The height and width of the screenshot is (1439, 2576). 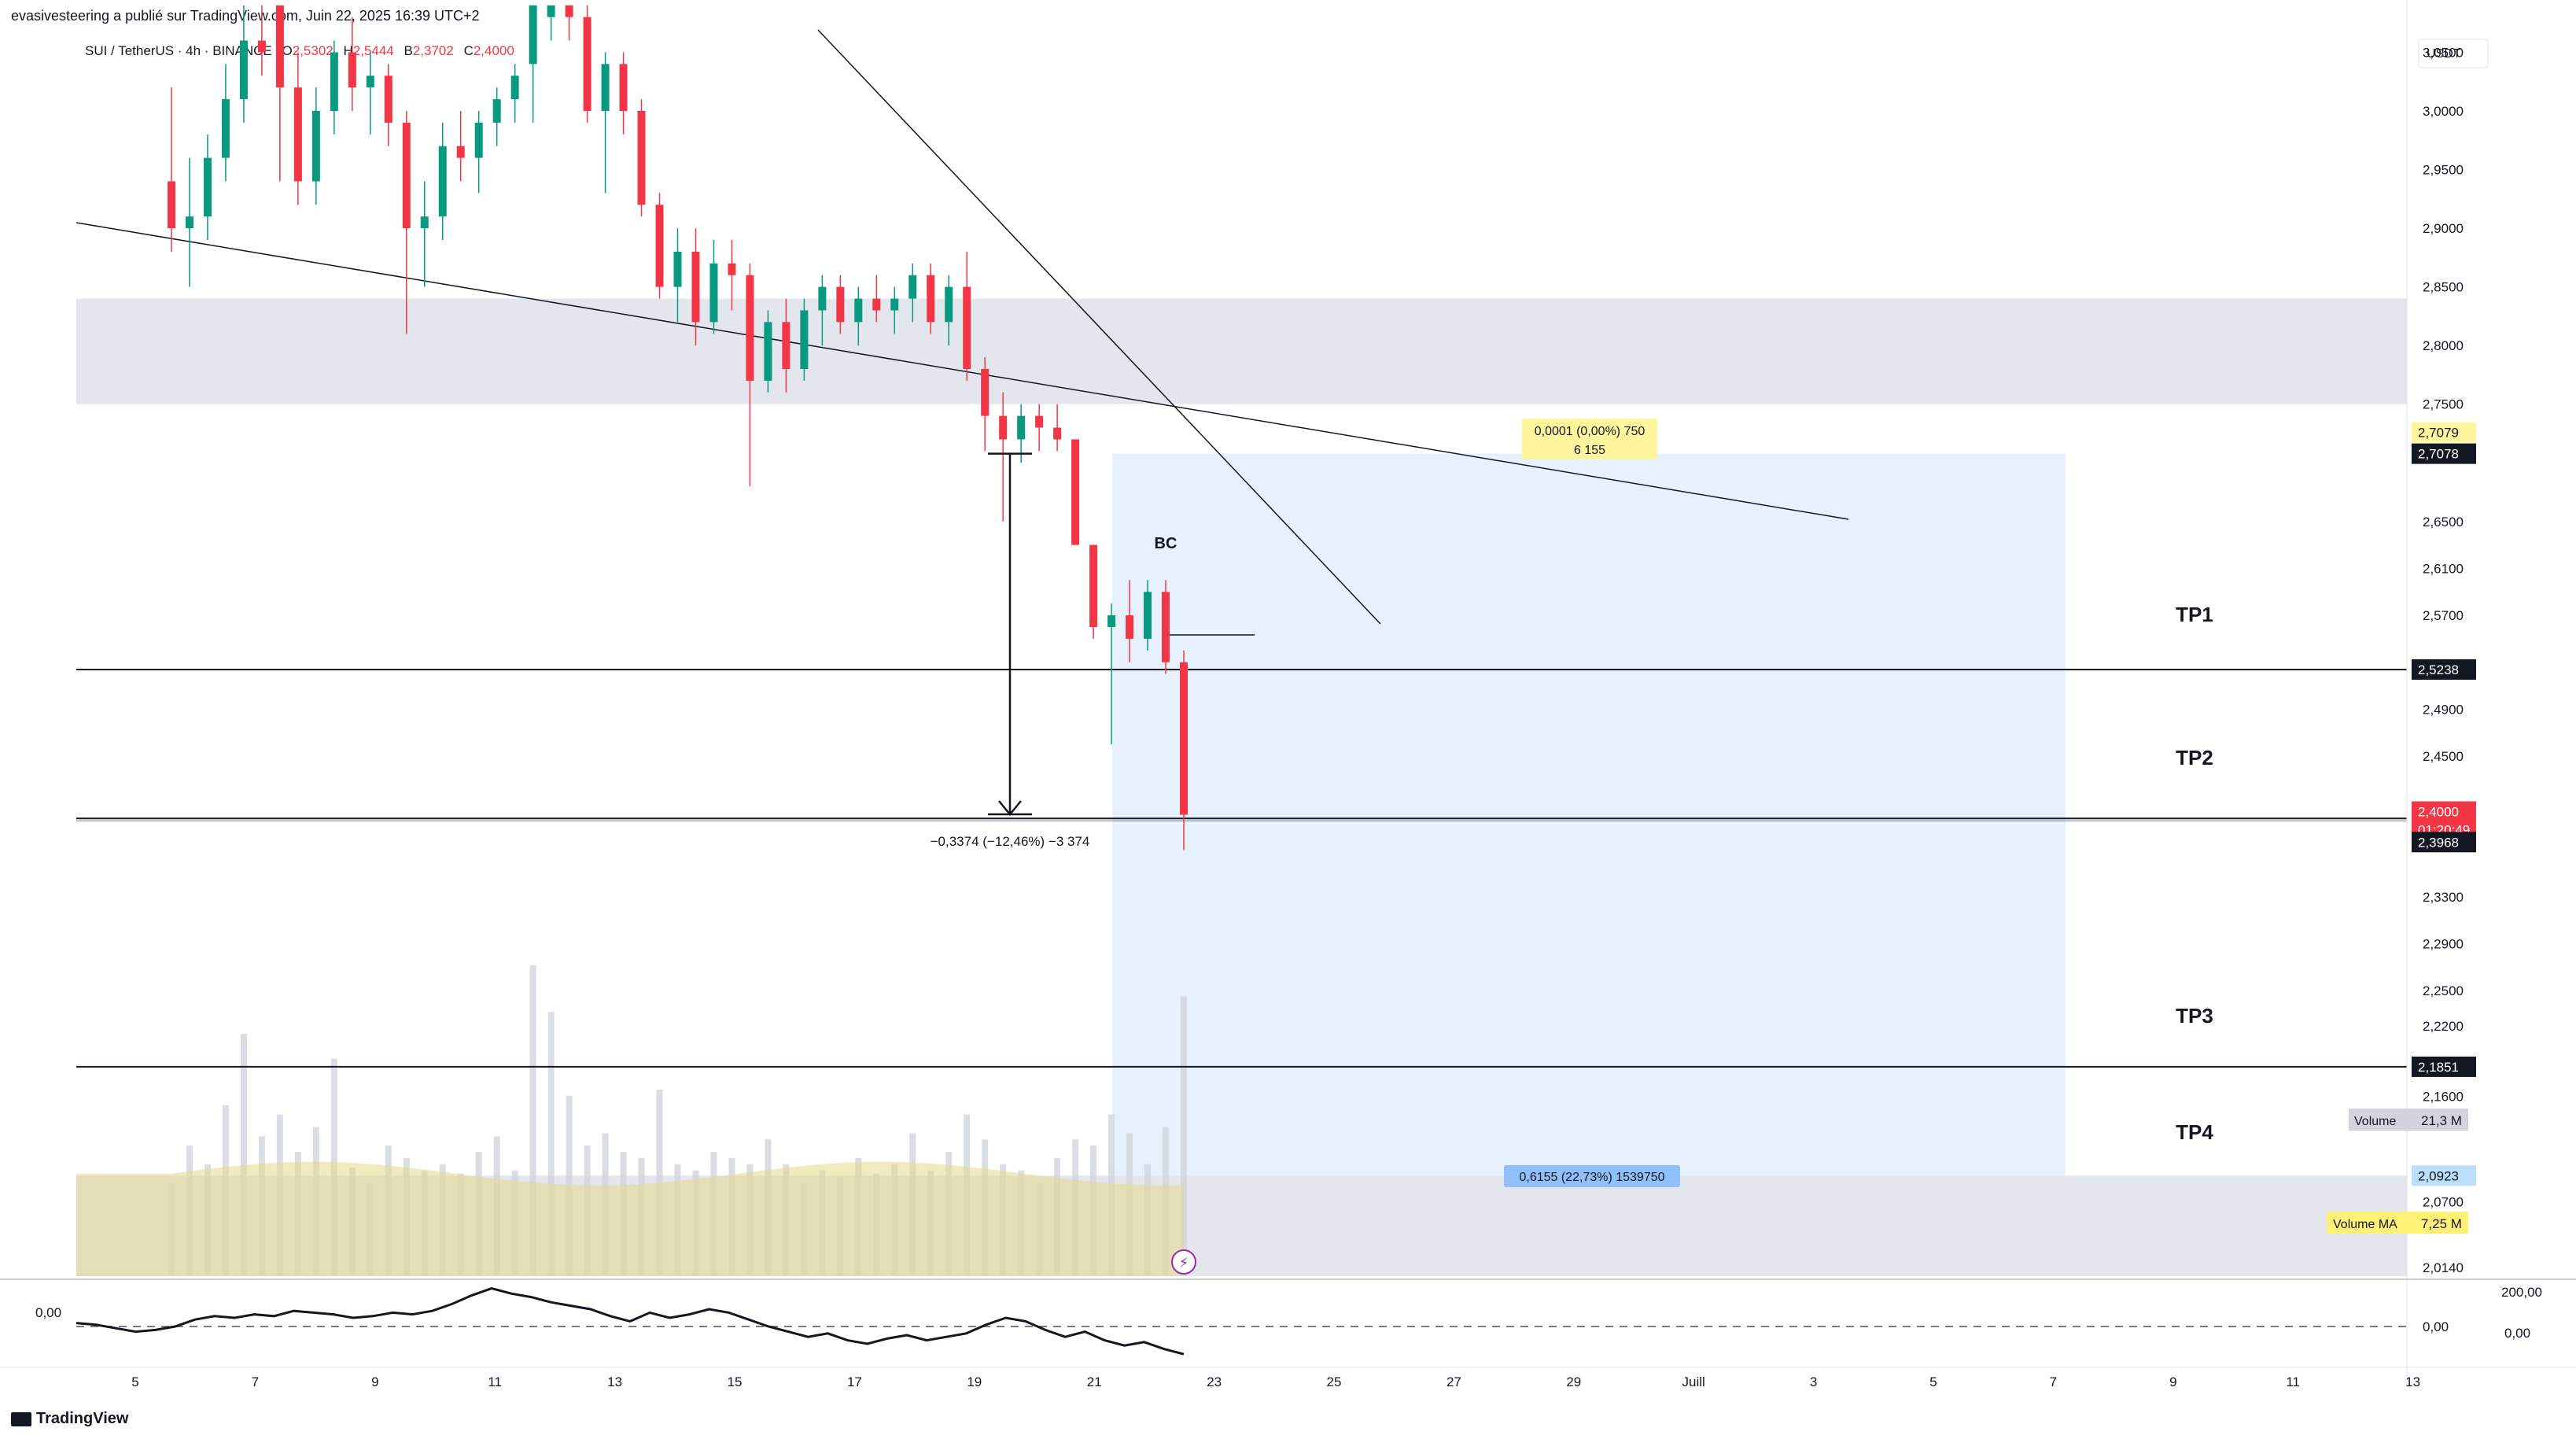 I want to click on price-tick: 2,2500, so click(x=2443, y=991).